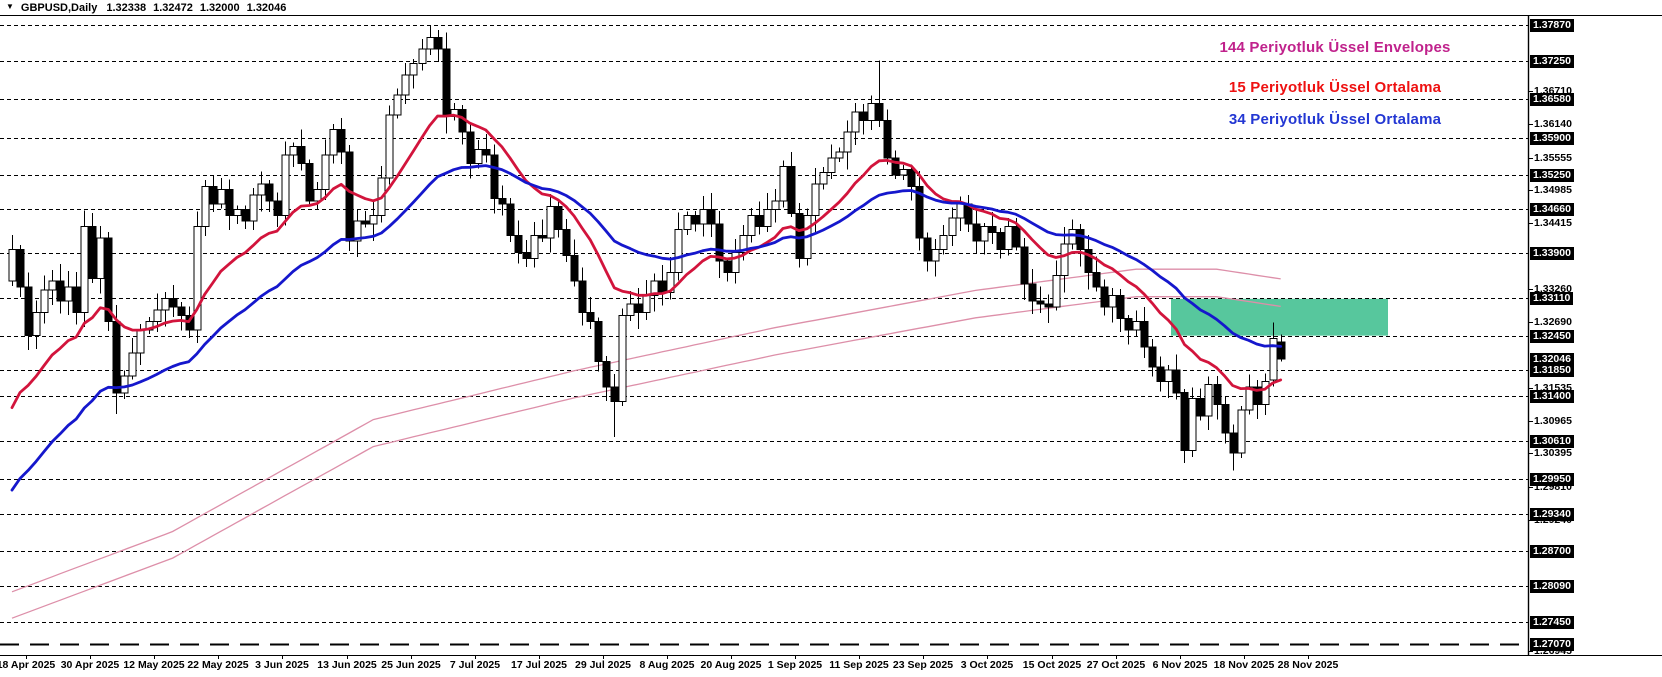  I want to click on ema15-annotation: 15 Periyotluk Üssel Ortalama, so click(1335, 87).